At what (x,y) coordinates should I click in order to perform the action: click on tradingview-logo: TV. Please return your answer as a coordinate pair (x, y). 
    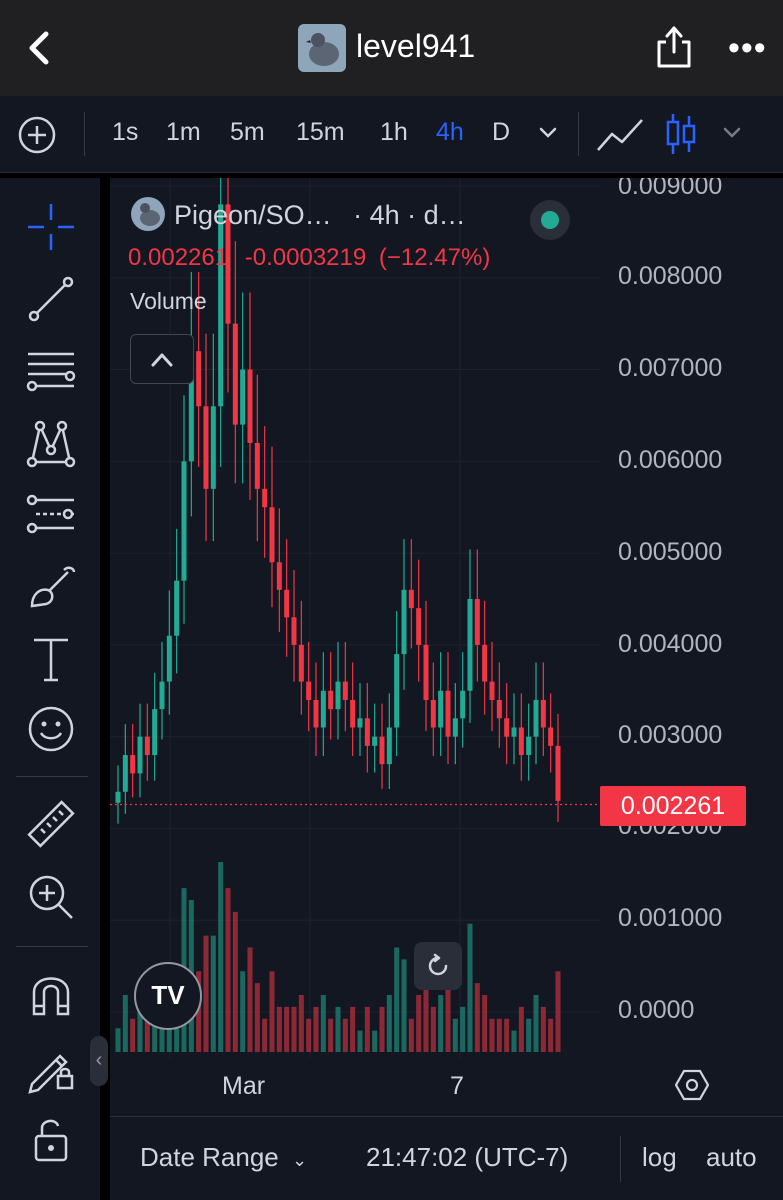
    Looking at the image, I should click on (168, 996).